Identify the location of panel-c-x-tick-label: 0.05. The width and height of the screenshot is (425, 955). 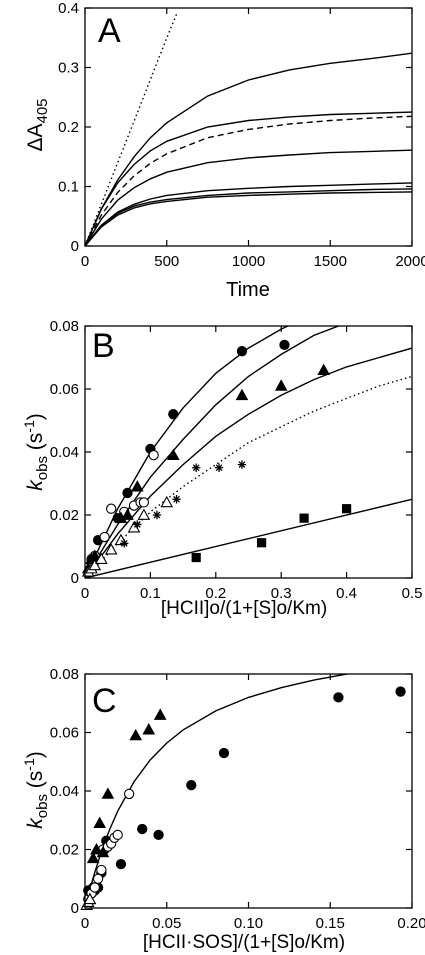
(166, 923).